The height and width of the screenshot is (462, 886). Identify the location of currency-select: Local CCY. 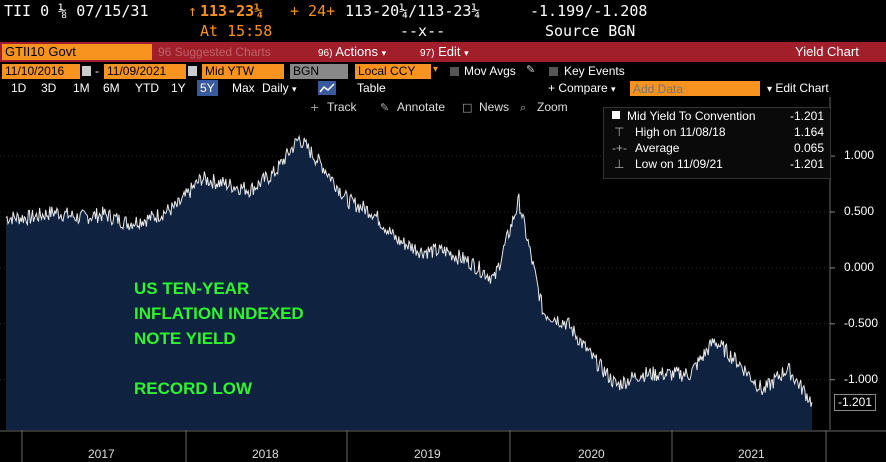
(393, 71).